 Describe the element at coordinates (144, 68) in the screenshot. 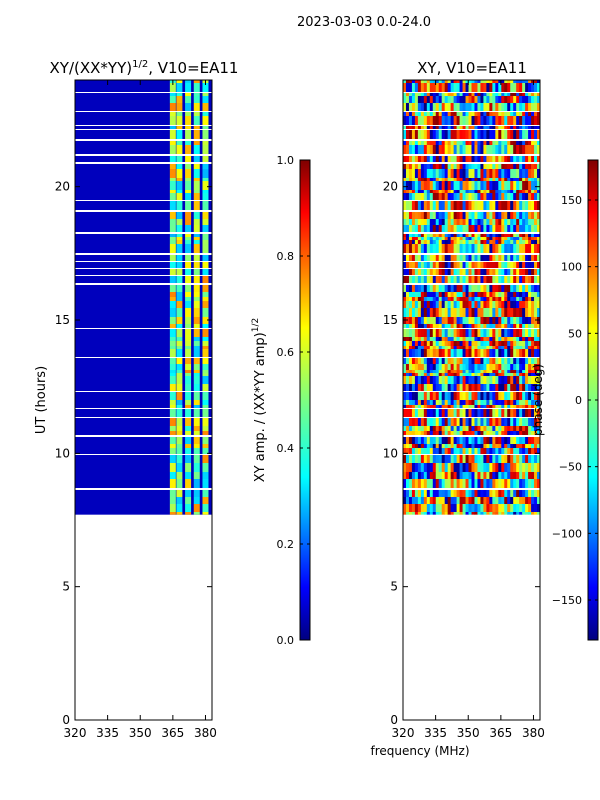

I see `left-panel-title: XY/(XX*YY)1/2, V10=EA11` at that location.